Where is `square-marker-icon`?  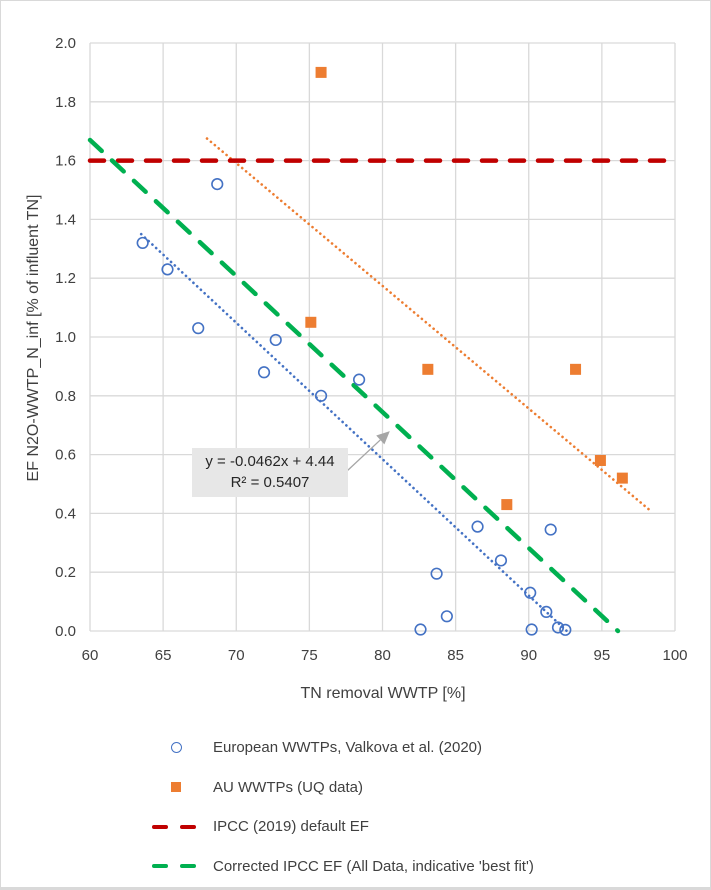 square-marker-icon is located at coordinates (176, 787).